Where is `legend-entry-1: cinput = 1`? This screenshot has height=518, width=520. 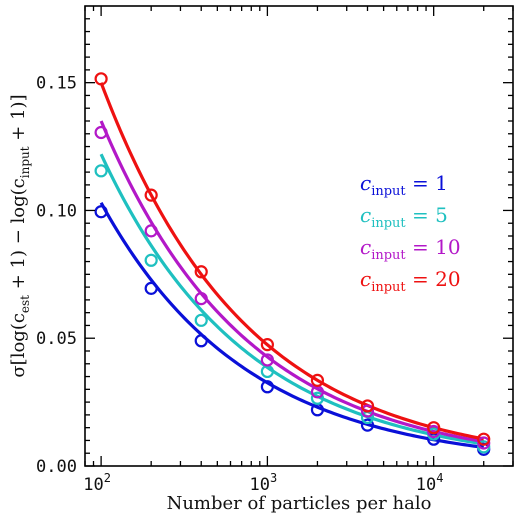
legend-entry-1: cinput = 1 is located at coordinates (404, 185).